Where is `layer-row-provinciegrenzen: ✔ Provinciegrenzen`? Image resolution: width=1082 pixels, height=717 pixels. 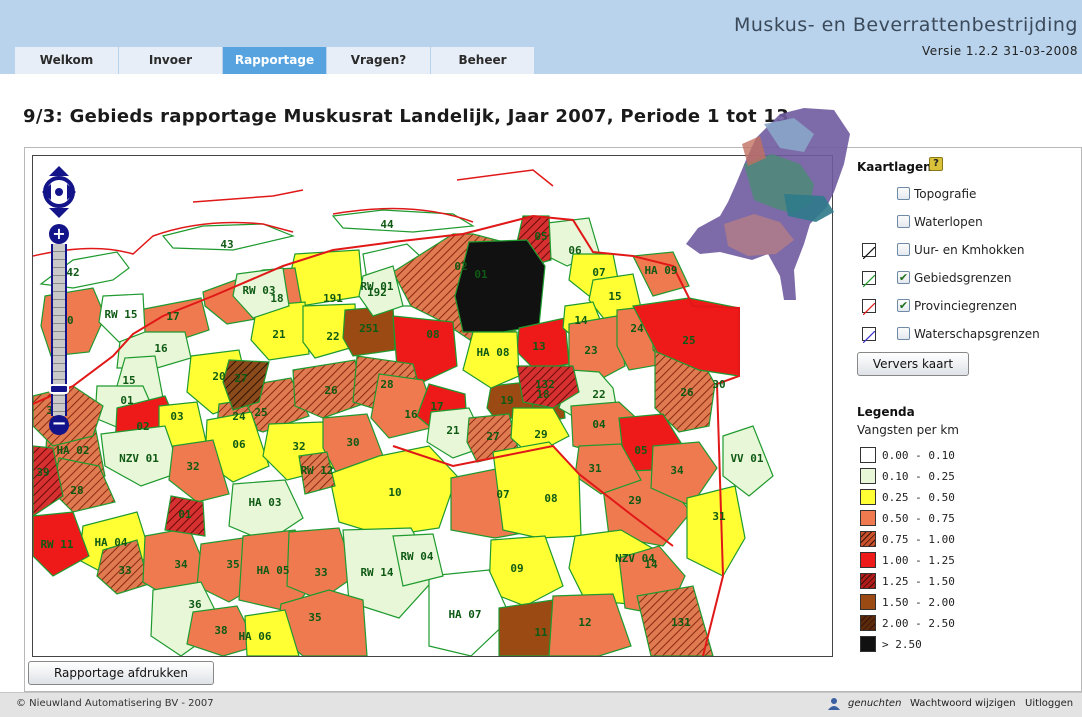 layer-row-provinciegrenzen: ✔ Provinciegrenzen is located at coordinates (965, 306).